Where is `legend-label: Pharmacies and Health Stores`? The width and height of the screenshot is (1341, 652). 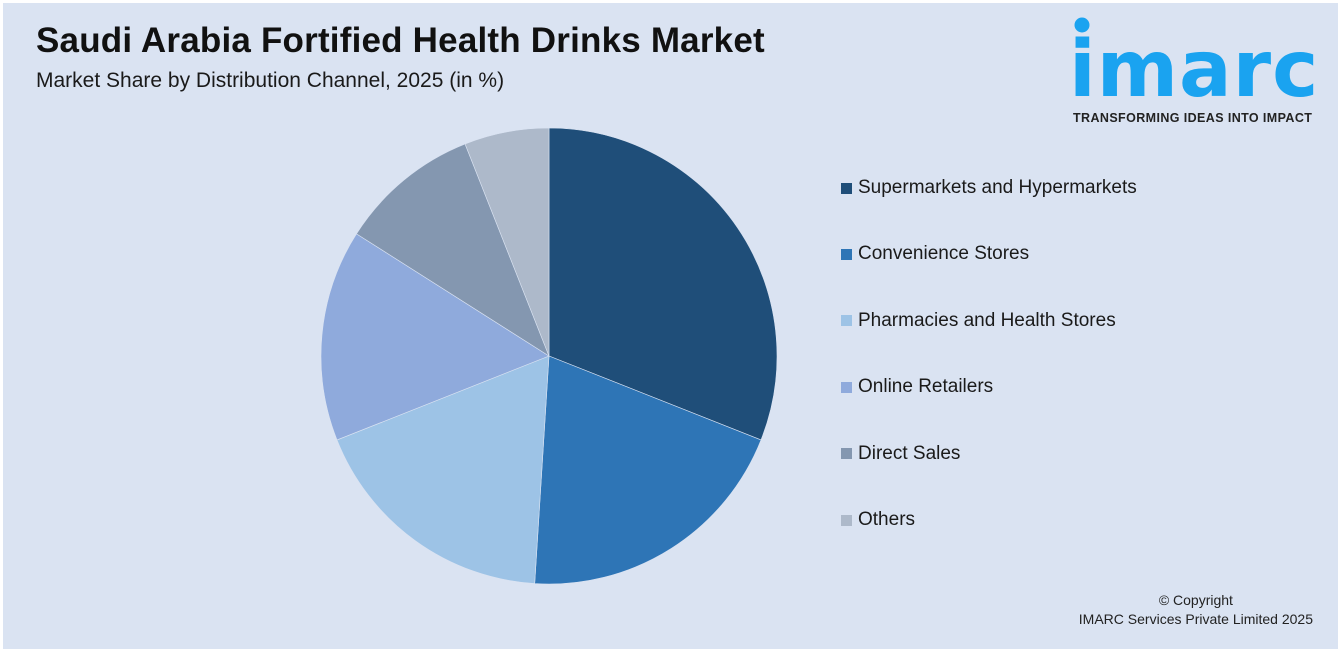 legend-label: Pharmacies and Health Stores is located at coordinates (987, 320).